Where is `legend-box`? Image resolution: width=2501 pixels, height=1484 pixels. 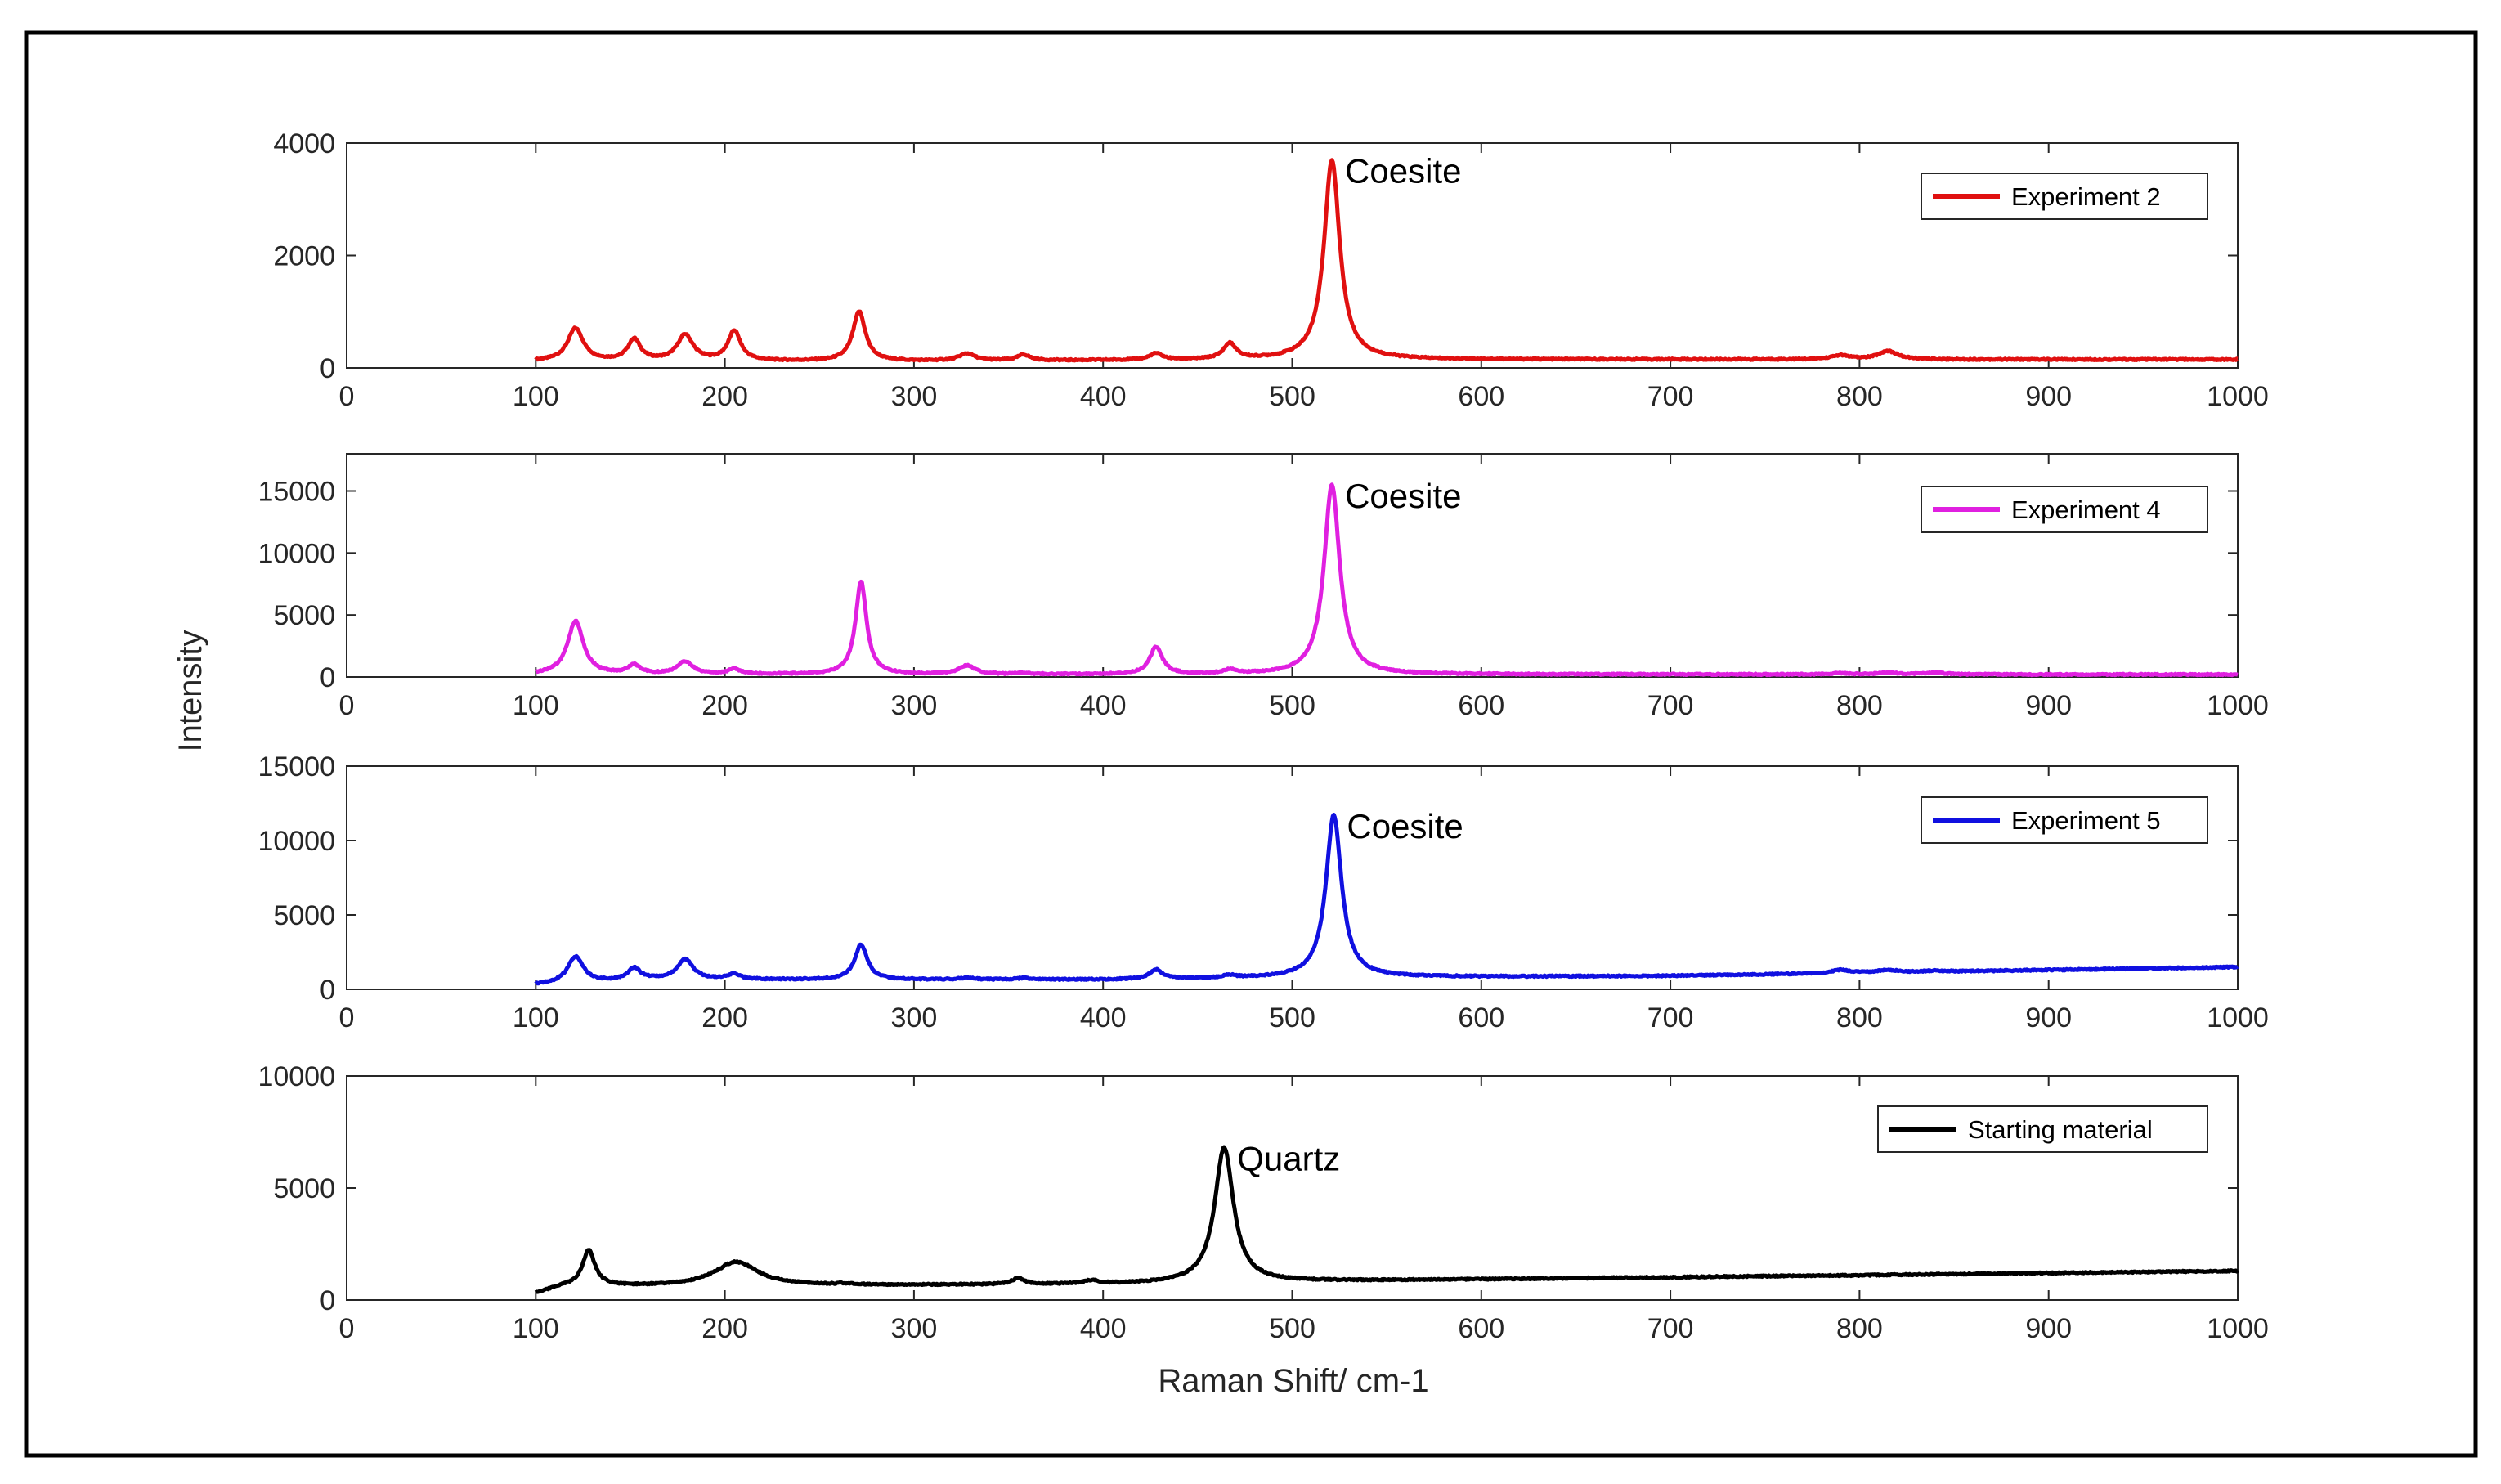 legend-box is located at coordinates (2065, 196).